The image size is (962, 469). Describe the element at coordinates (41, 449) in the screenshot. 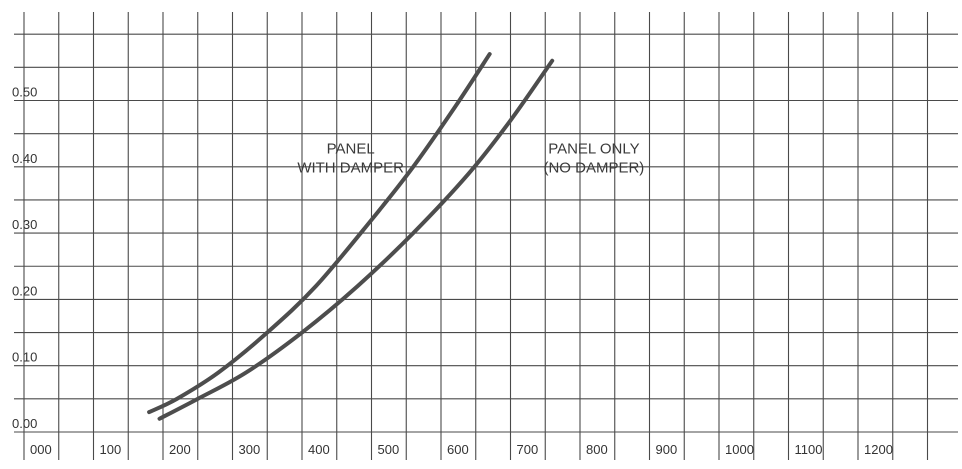

I see `x-tick-label: 000` at that location.